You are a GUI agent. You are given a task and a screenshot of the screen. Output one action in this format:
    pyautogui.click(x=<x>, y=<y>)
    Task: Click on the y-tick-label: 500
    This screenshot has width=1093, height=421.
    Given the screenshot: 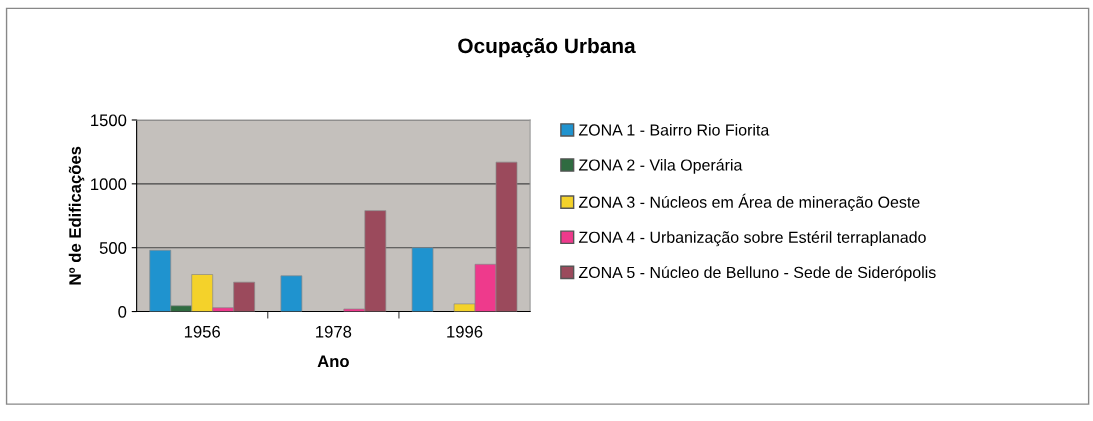 What is the action you would take?
    pyautogui.click(x=113, y=248)
    